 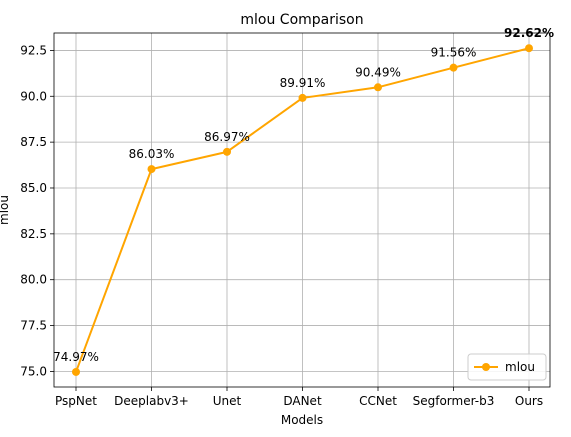 I want to click on legend-marker-swatch, so click(x=486, y=367).